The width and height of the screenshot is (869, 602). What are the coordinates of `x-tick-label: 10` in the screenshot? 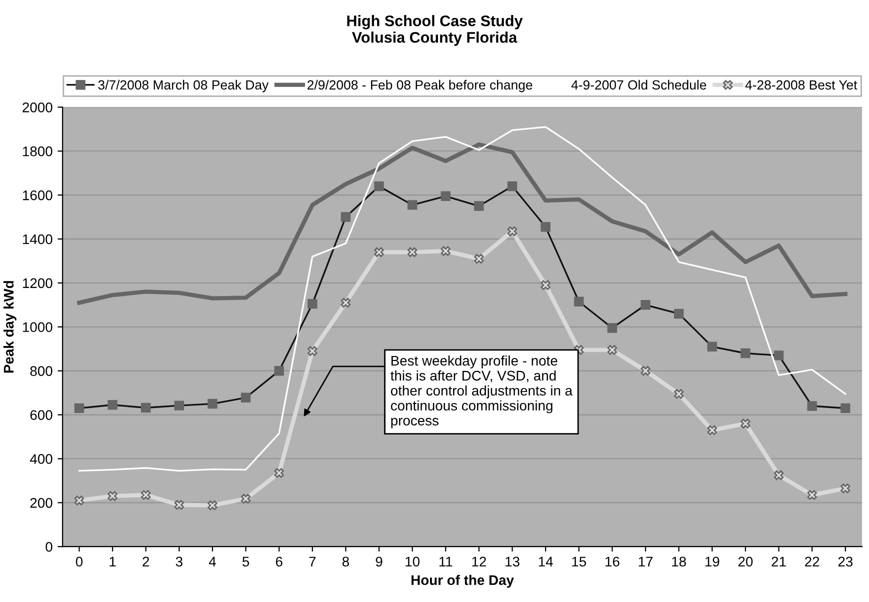 It's located at (413, 561).